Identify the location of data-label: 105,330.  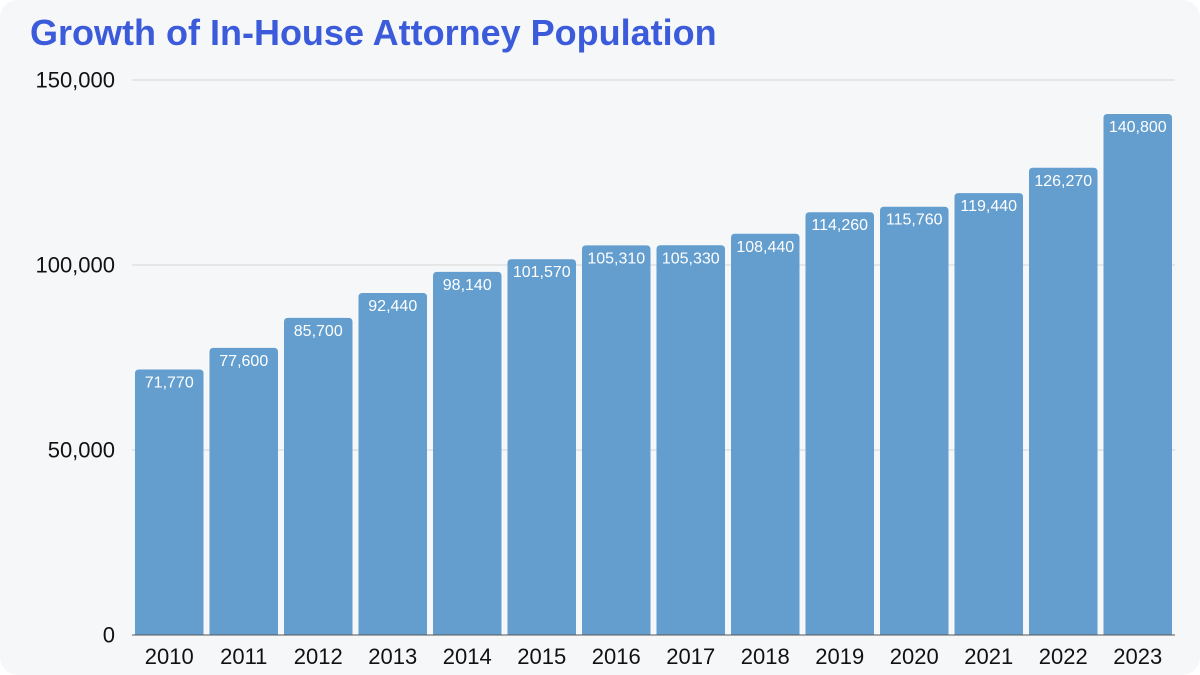
(691, 258).